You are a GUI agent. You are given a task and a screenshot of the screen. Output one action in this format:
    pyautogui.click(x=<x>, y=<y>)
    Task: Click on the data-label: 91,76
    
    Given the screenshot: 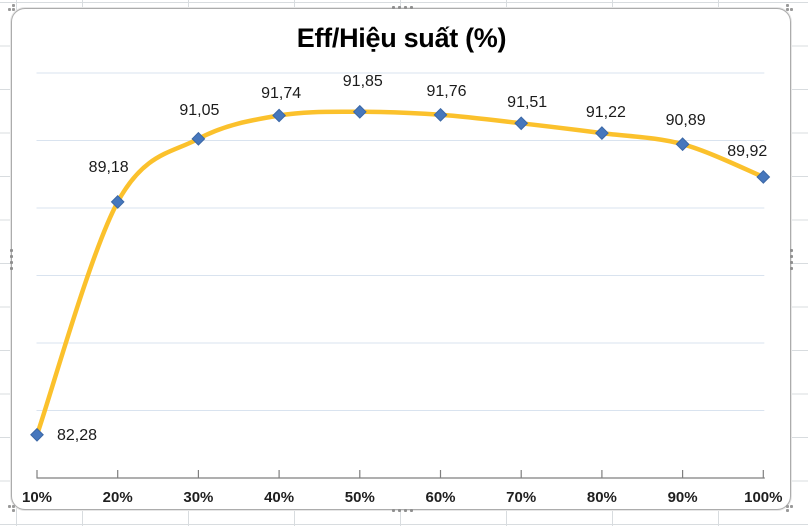 What is the action you would take?
    pyautogui.click(x=446, y=91)
    